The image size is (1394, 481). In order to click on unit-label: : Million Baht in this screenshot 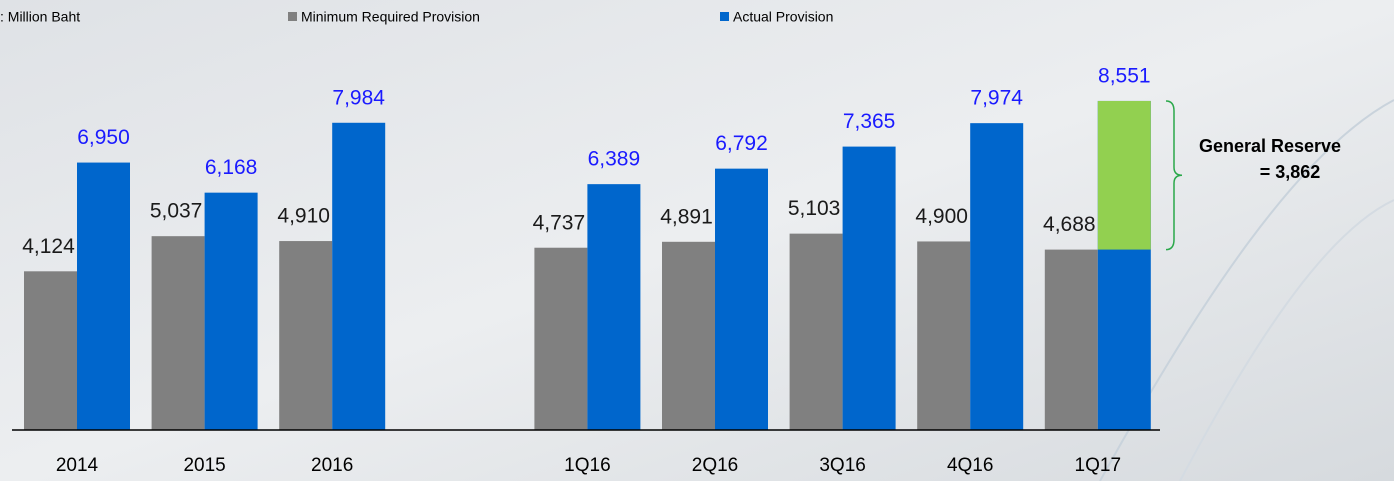, I will do `click(40, 17)`.